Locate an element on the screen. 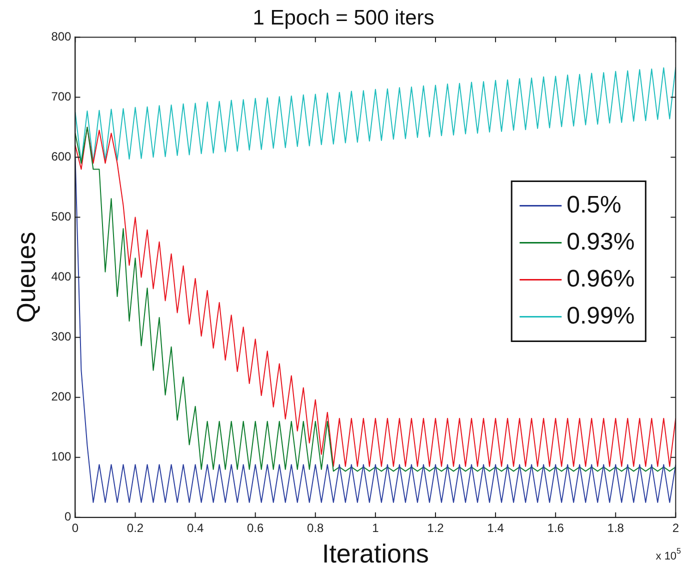 This screenshot has width=683, height=575. y-tick-label: 0 is located at coordinates (68, 517).